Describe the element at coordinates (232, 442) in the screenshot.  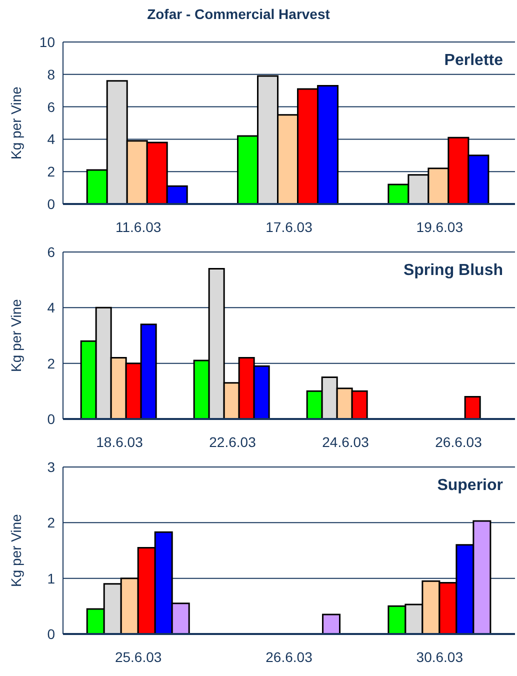
I see `x-tick-label: 22.6.03` at that location.